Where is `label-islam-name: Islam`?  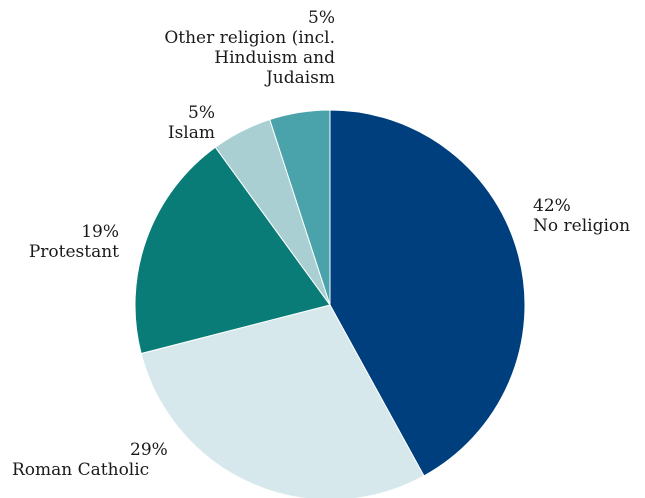
label-islam-name: Islam is located at coordinates (191, 133).